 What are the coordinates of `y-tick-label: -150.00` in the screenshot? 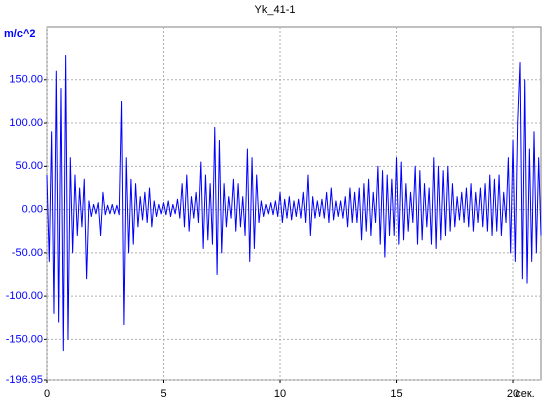 It's located at (24, 339).